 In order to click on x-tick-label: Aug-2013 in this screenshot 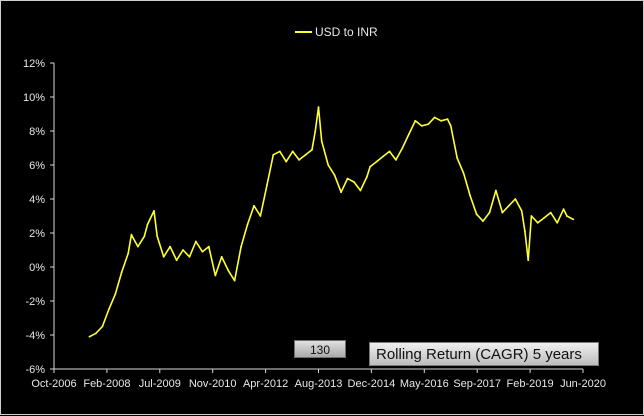, I will do `click(319, 384)`.